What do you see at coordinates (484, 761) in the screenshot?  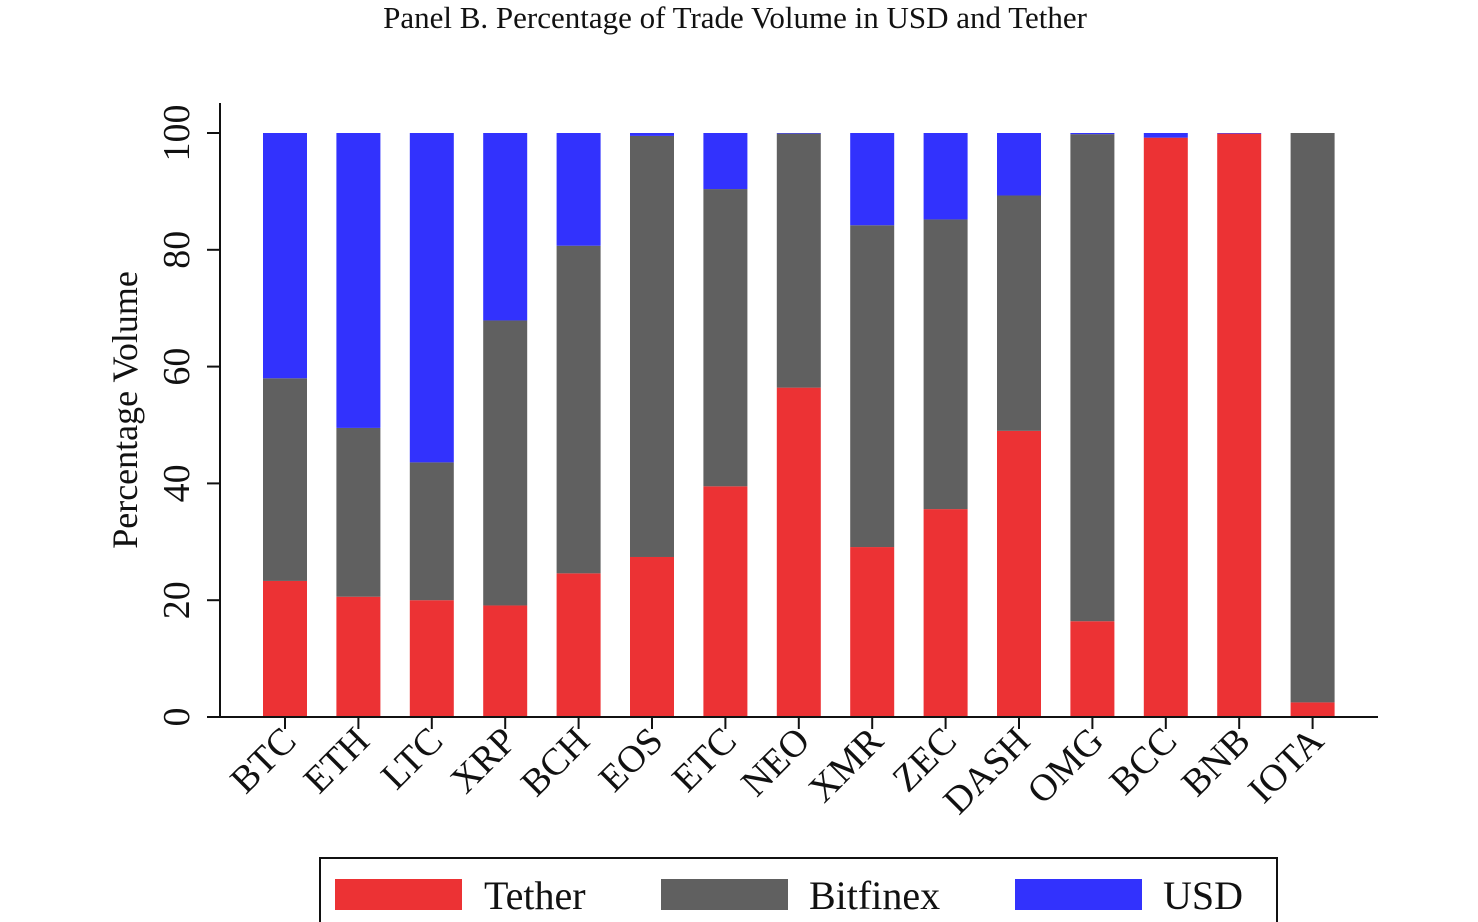 I see `x-tick-label-xrp: XRP` at bounding box center [484, 761].